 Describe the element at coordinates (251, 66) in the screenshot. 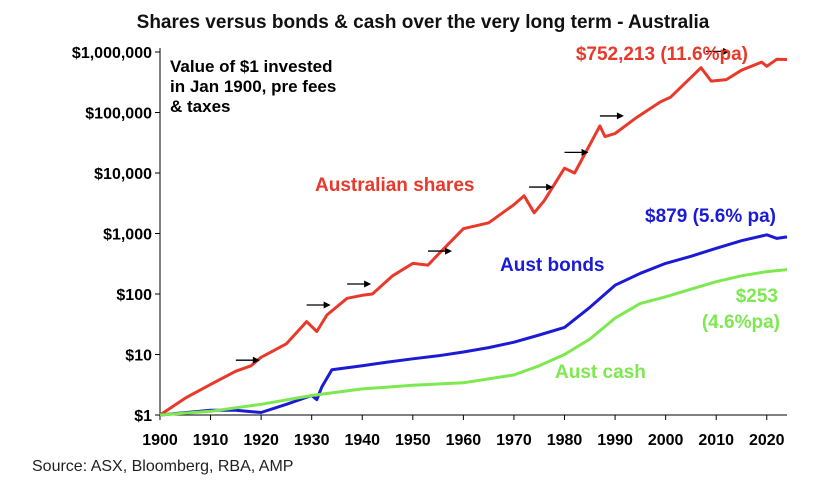

I see `annotation-line: Value of $1 invested` at that location.